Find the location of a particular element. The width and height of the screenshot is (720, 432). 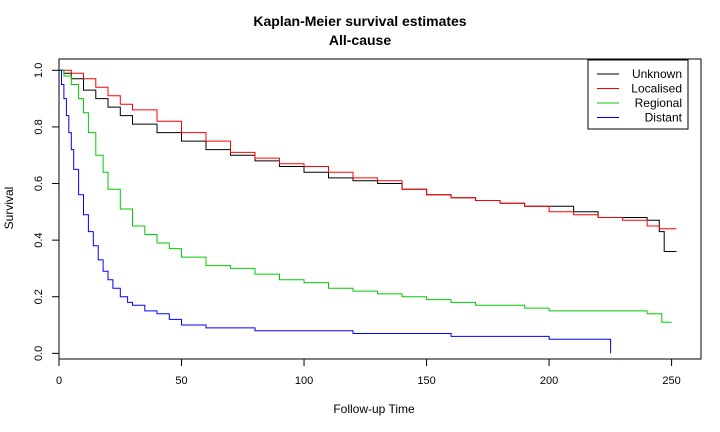

chart-title: Kaplan-Meier survival estimates is located at coordinates (359, 21).